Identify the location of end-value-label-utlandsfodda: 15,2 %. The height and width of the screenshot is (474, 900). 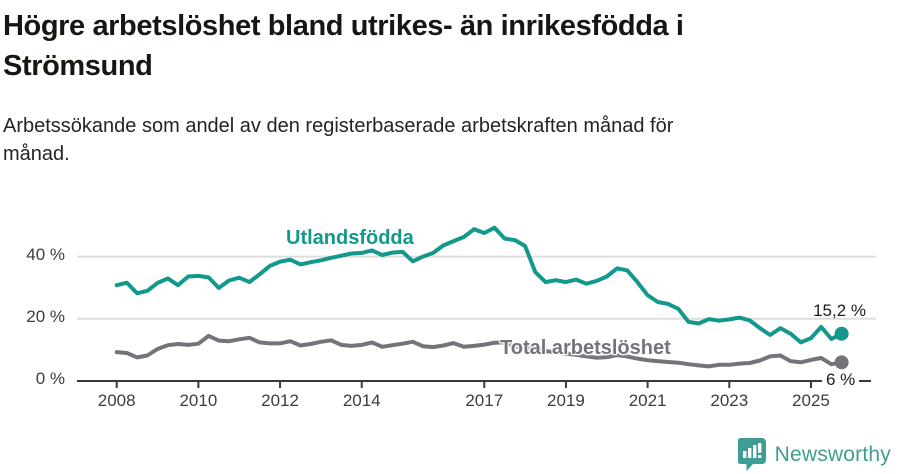
(839, 310).